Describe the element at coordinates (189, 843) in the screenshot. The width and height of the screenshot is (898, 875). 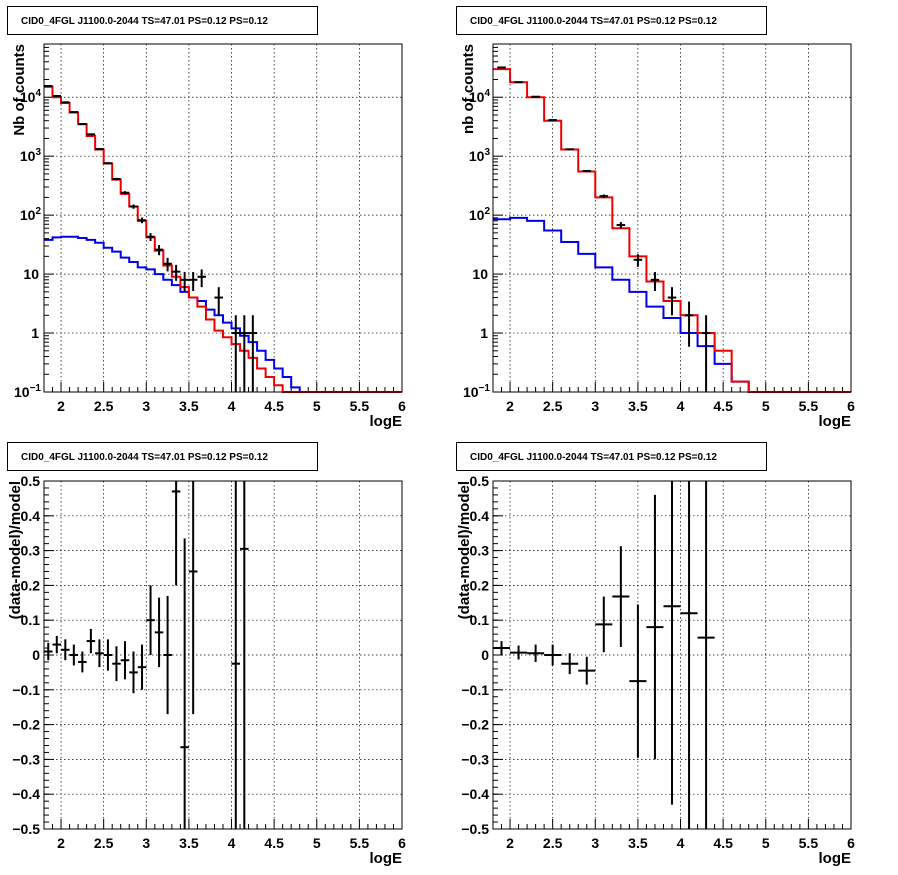
I see `x-tick-label: 3.5` at that location.